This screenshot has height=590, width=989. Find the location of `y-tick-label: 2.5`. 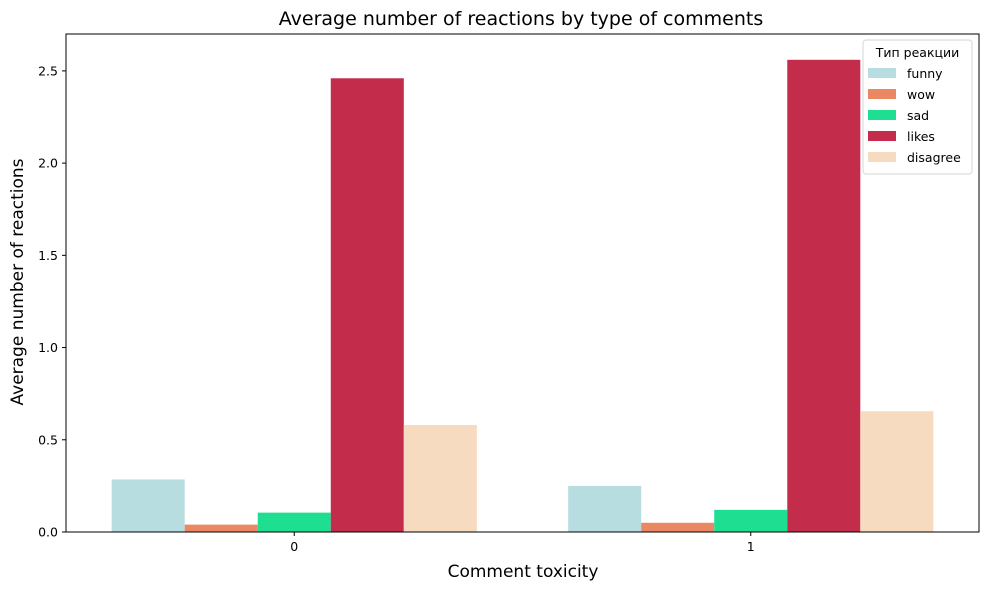

y-tick-label: 2.5 is located at coordinates (48, 70).